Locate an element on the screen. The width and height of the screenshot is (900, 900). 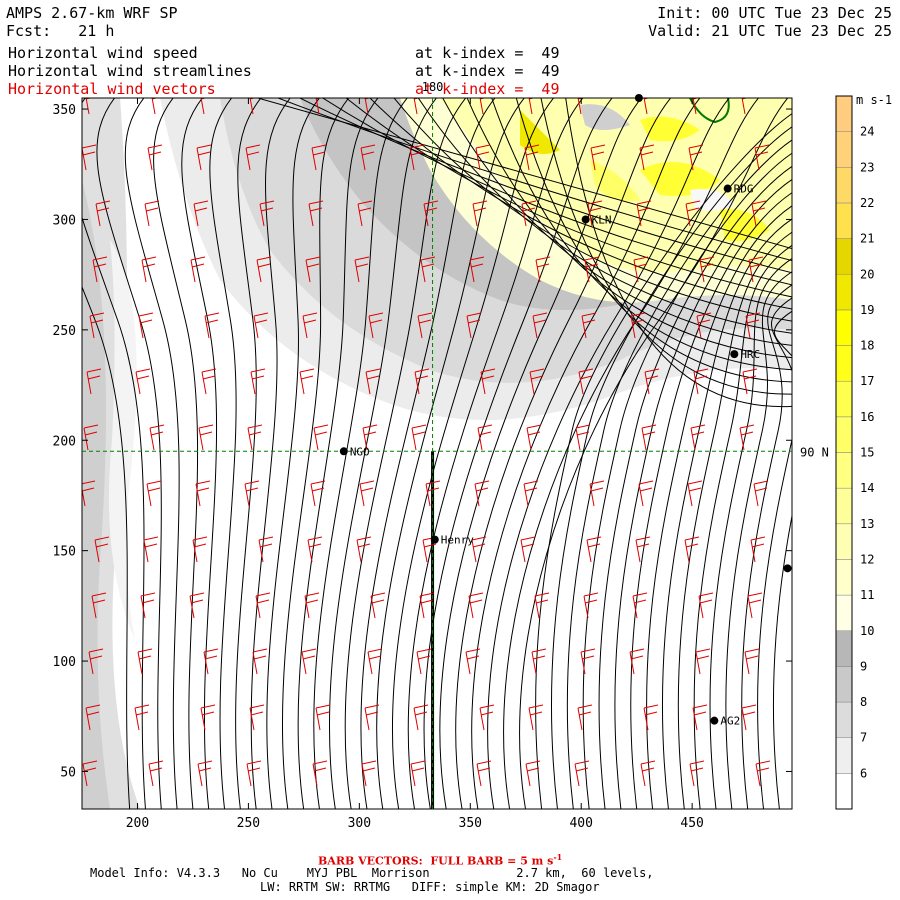
colorbar-label: 13 is located at coordinates (867, 524).